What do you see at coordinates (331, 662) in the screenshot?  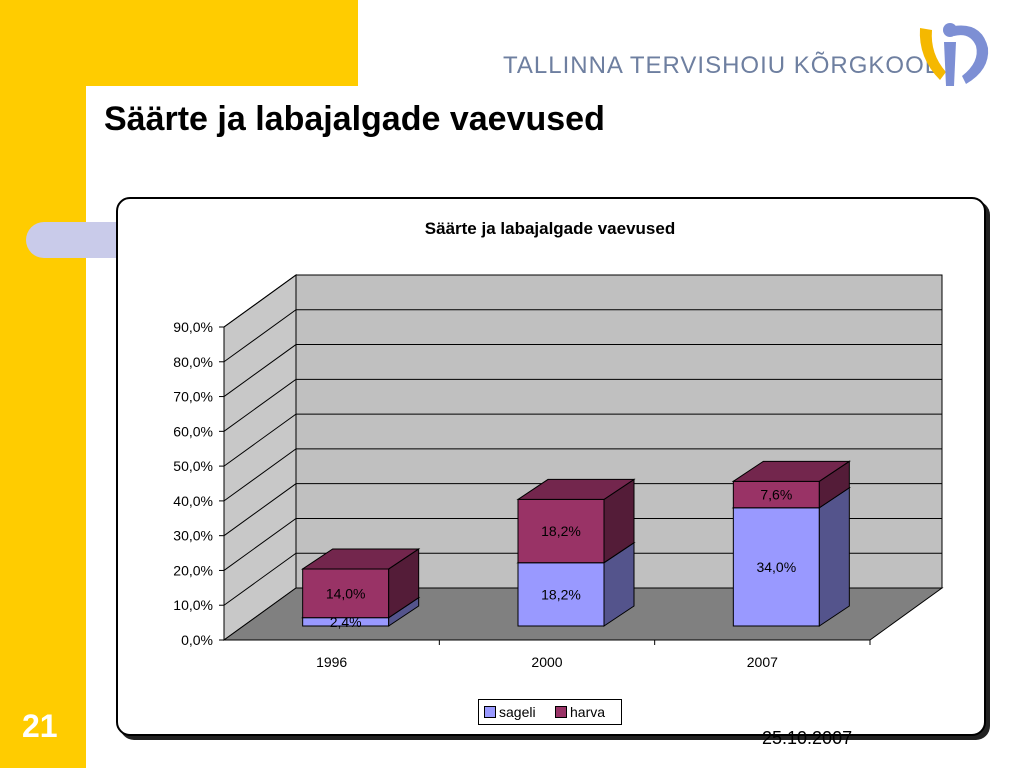 I see `x-tick-label: 1996` at bounding box center [331, 662].